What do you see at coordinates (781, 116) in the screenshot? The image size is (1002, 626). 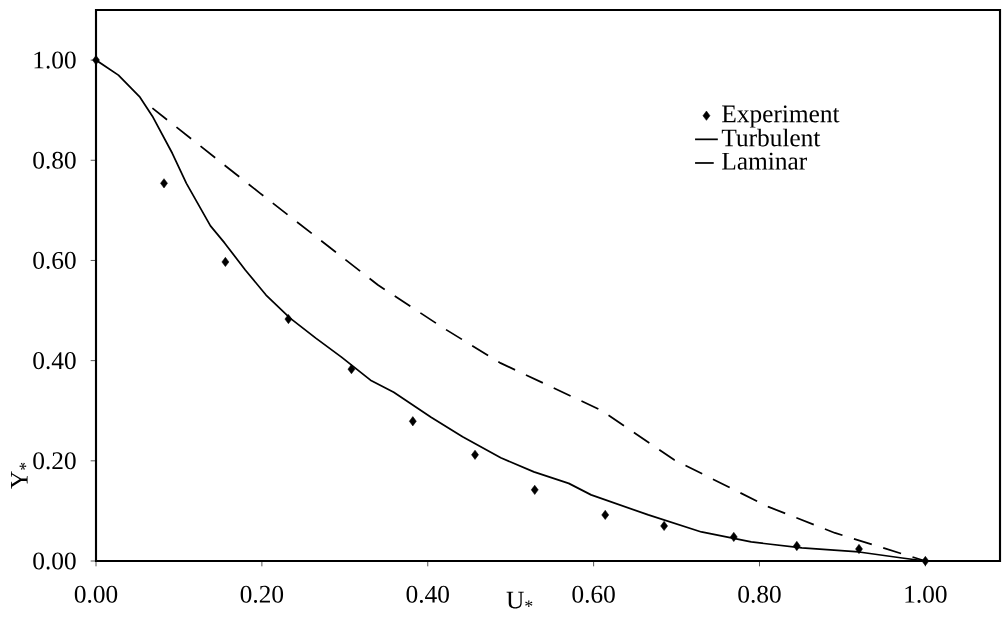 I see `legend-label: Experiment` at bounding box center [781, 116].